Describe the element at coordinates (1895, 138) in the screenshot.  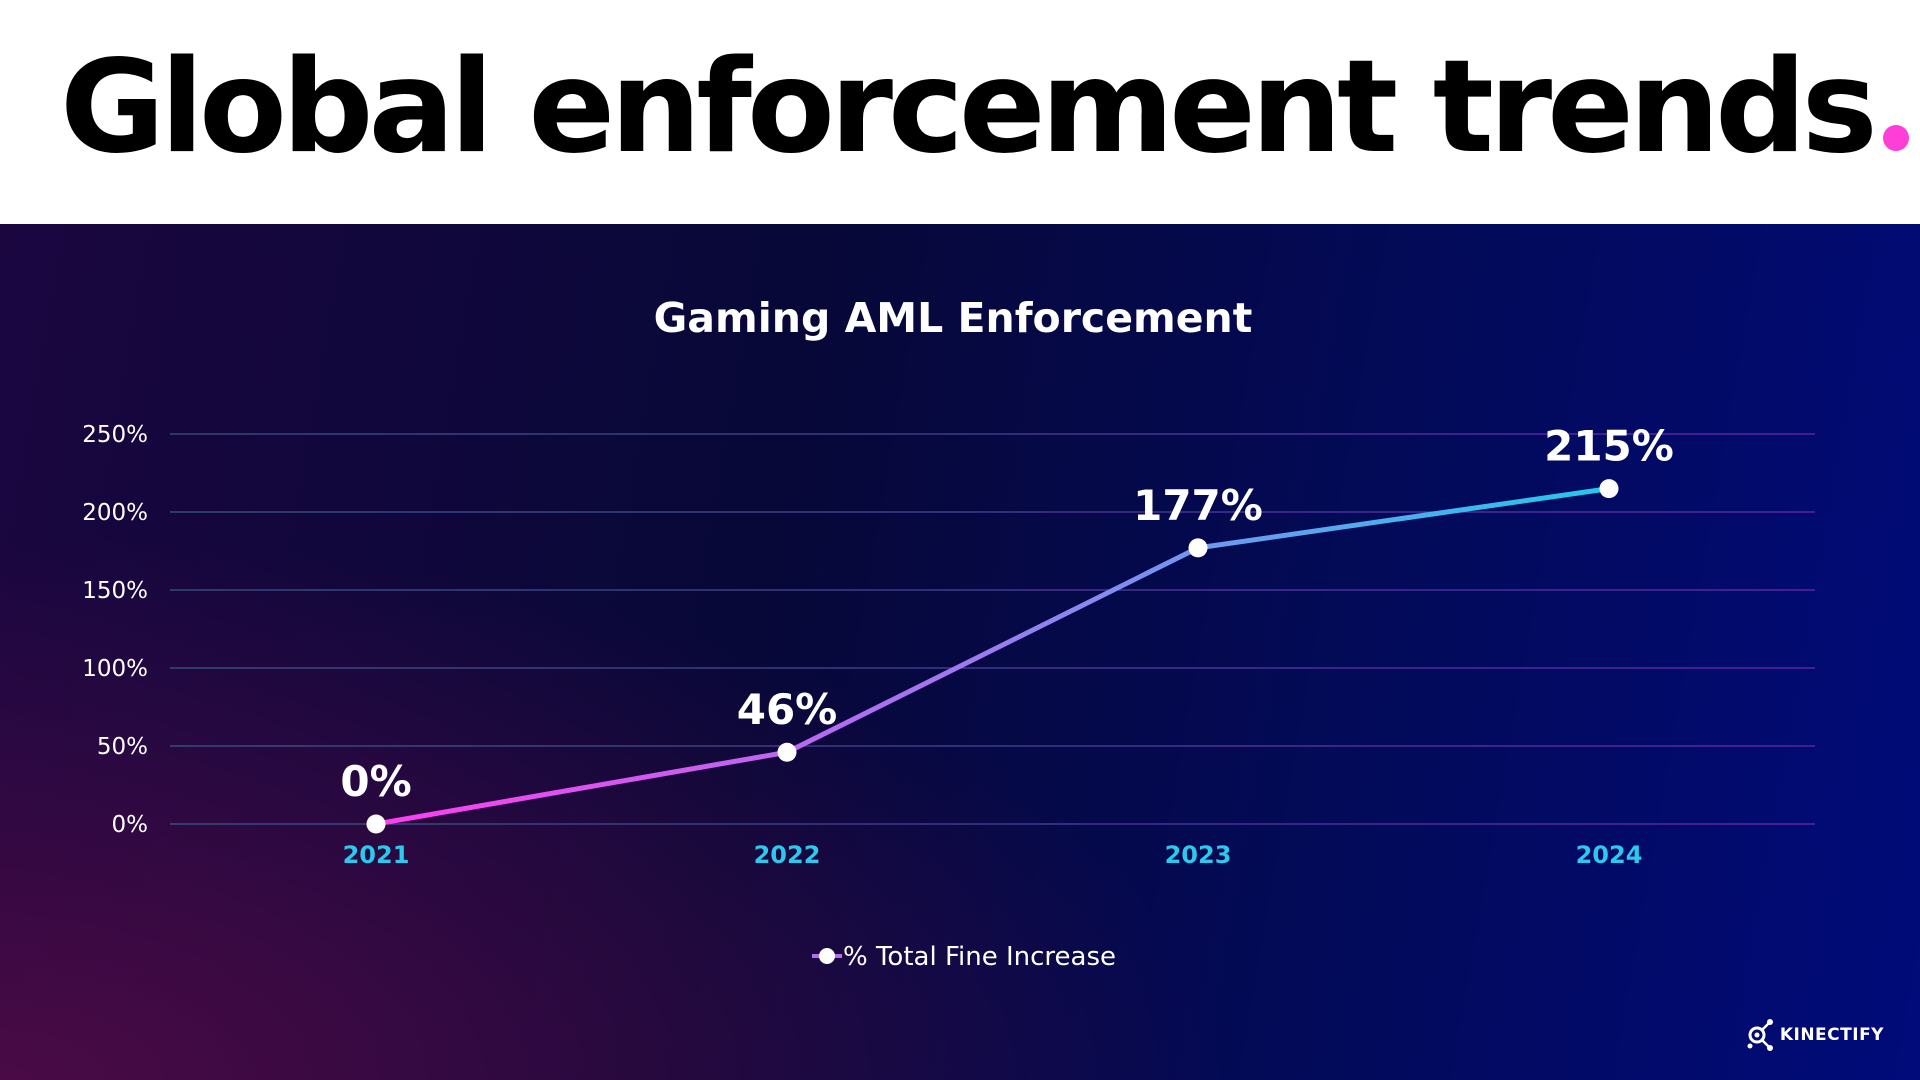
I see `title-accent-dot-icon` at that location.